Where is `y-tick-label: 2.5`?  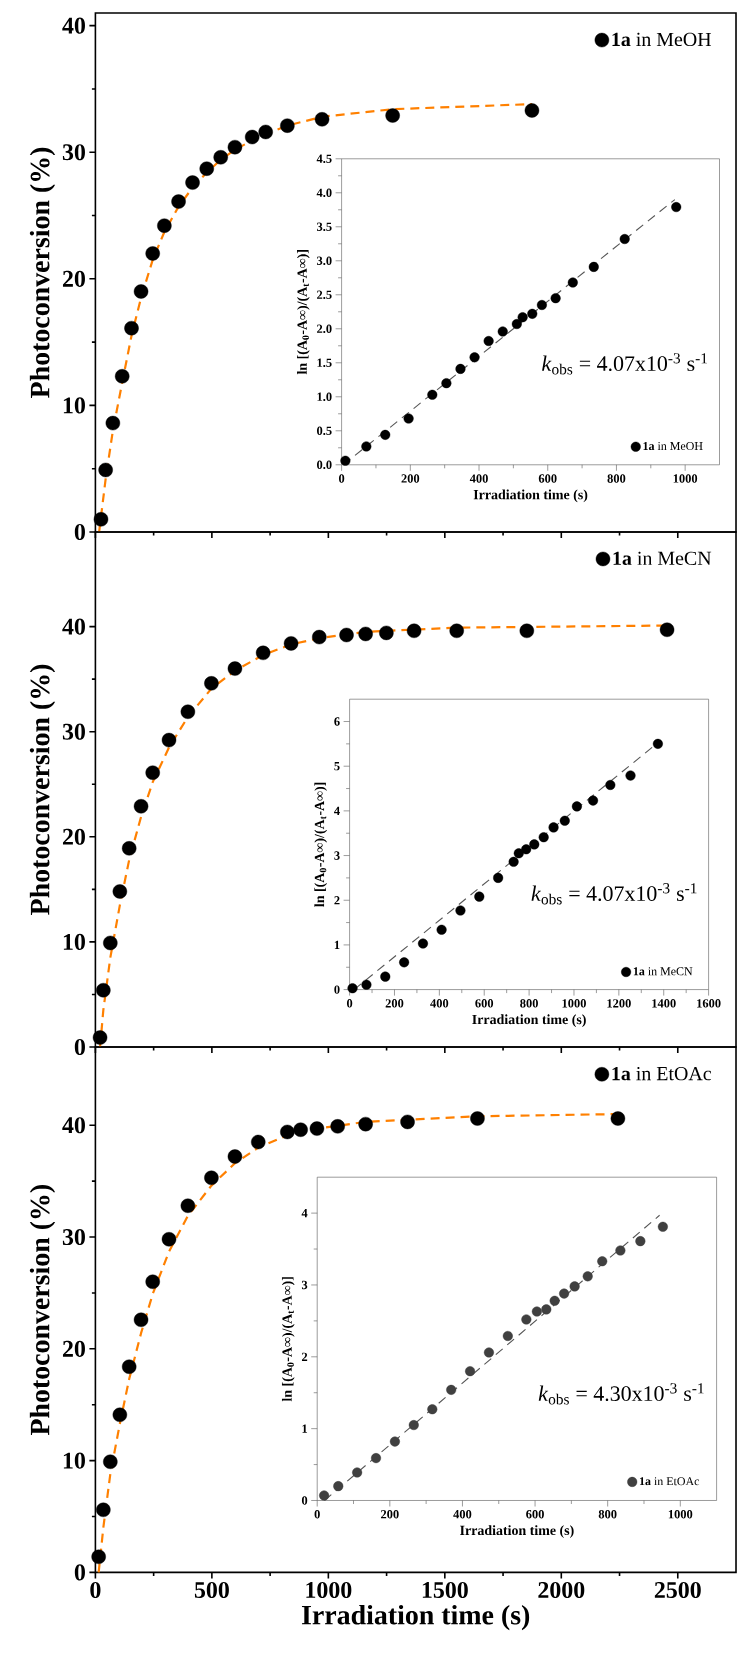 y-tick-label: 2.5 is located at coordinates (324, 294).